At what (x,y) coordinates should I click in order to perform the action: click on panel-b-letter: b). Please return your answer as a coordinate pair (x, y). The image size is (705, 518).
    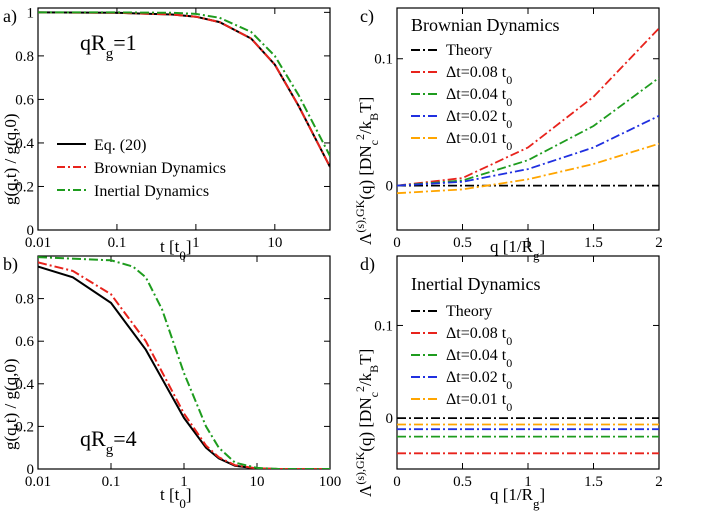
    Looking at the image, I should click on (10, 264).